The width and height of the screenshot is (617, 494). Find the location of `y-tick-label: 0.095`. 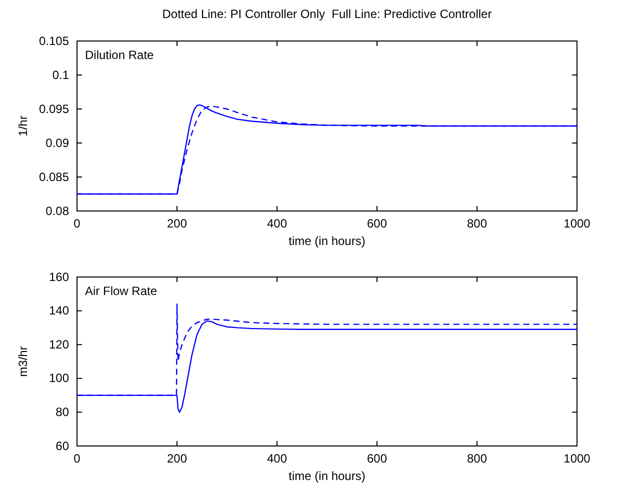

y-tick-label: 0.095 is located at coordinates (54, 109).